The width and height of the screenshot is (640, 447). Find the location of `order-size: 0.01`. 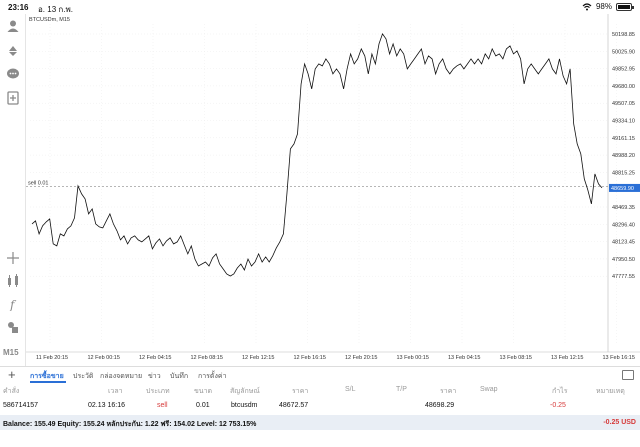

order-size: 0.01 is located at coordinates (203, 405).